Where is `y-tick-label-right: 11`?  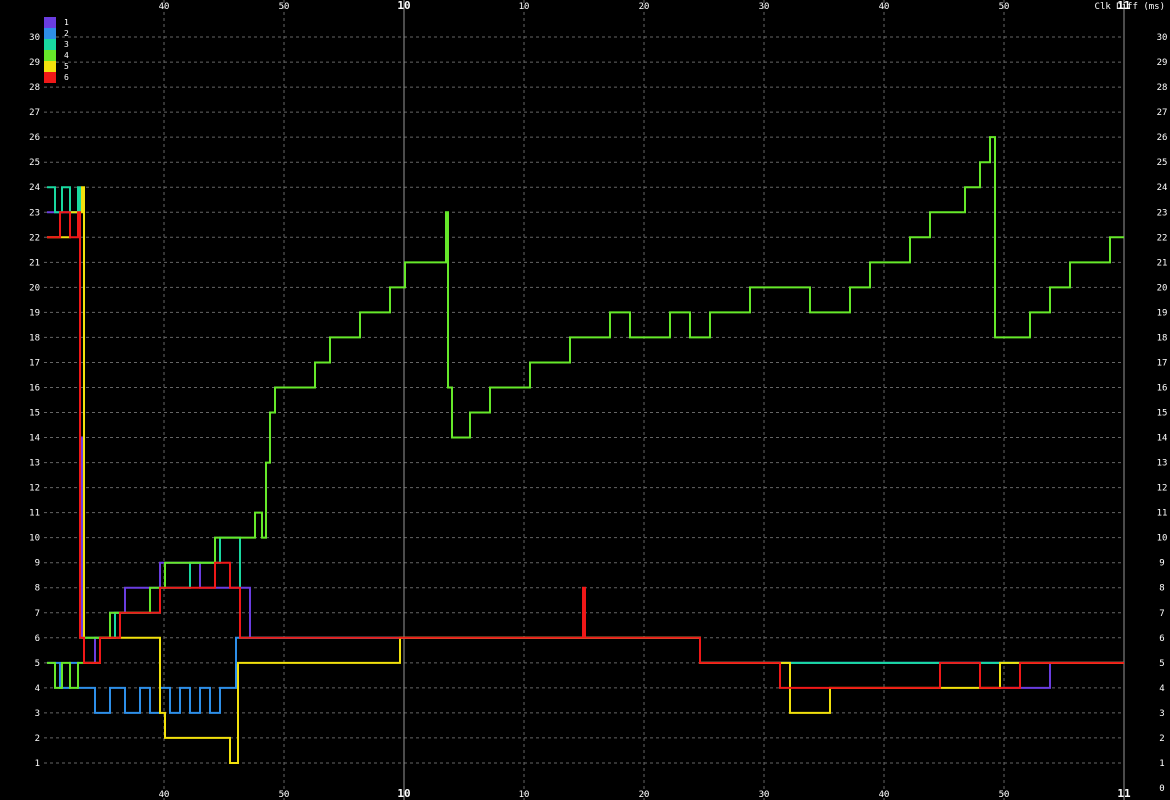 y-tick-label-right: 11 is located at coordinates (1162, 514).